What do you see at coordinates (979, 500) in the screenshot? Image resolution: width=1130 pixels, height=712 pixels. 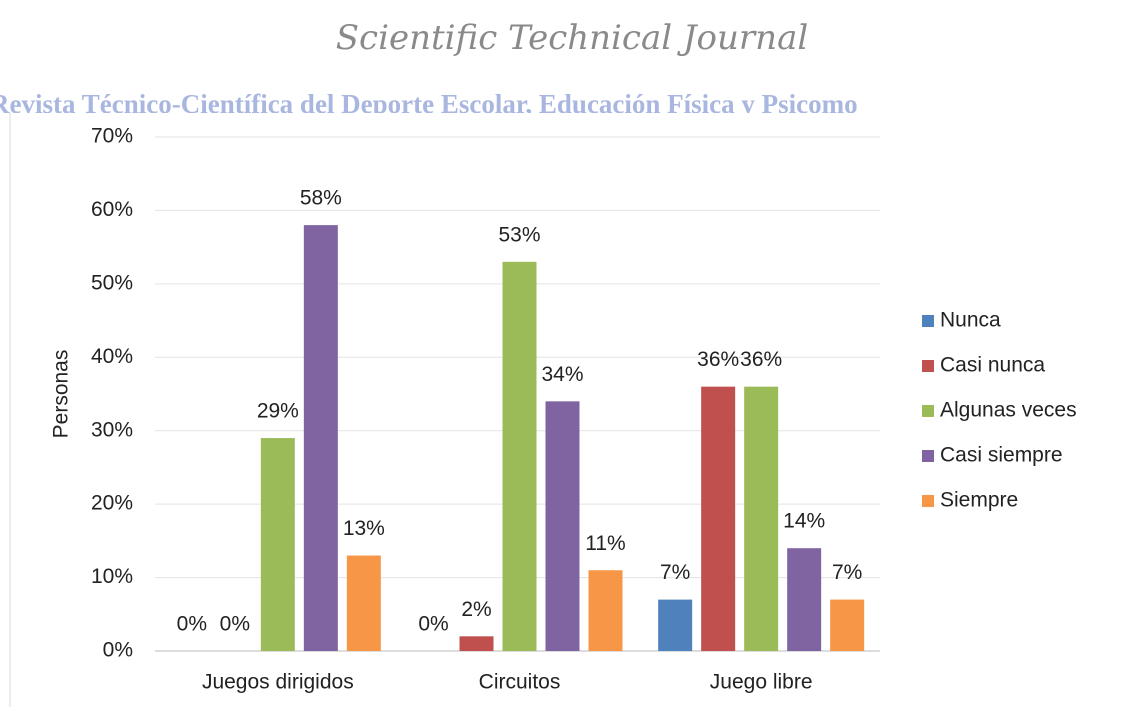 I see `legend-label: Siempre` at bounding box center [979, 500].